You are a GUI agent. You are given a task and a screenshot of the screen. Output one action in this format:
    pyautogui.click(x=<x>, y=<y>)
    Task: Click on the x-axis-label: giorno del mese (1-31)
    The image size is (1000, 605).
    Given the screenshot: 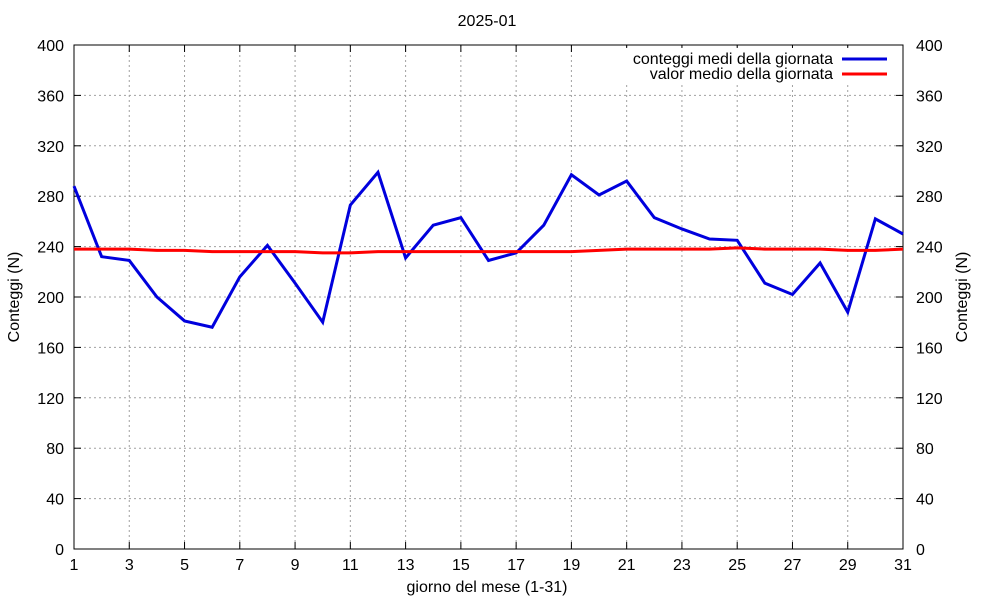 What is the action you would take?
    pyautogui.click(x=487, y=587)
    